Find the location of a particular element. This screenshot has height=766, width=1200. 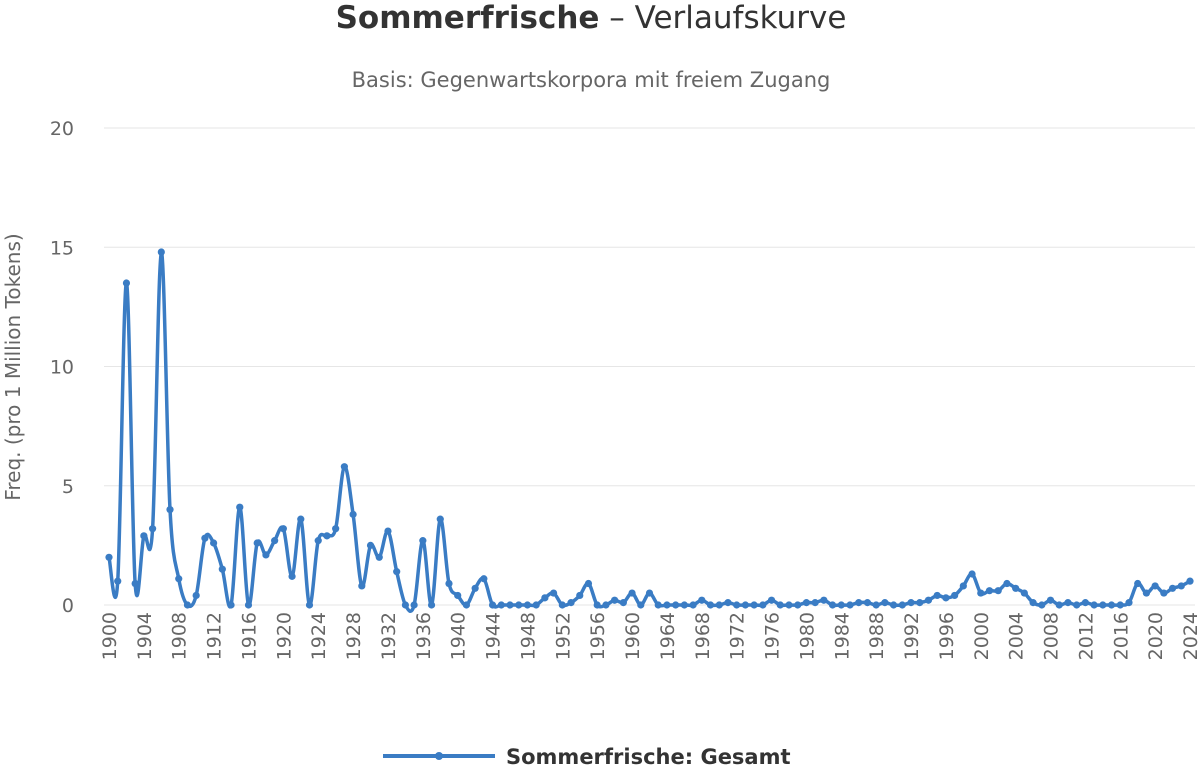

data-point-1979 is located at coordinates (798, 605).